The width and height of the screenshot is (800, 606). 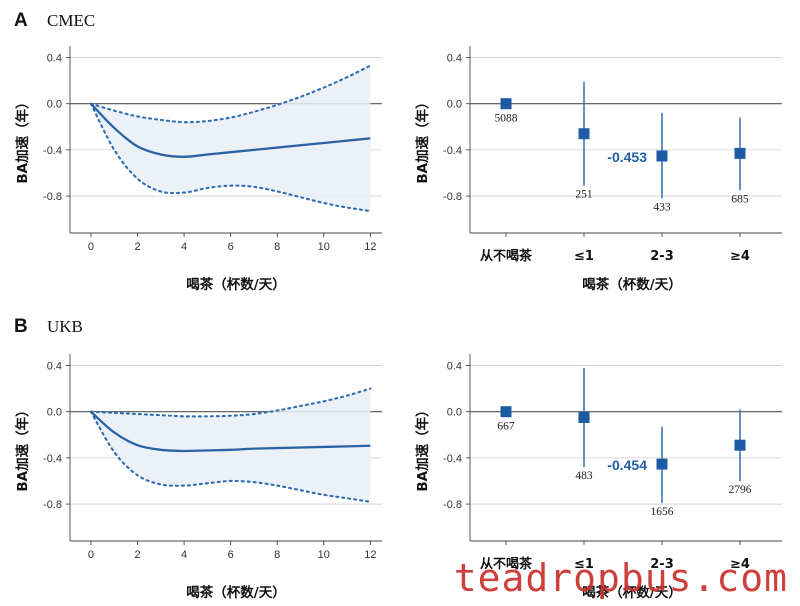 What do you see at coordinates (662, 207) in the screenshot?
I see `sample-size-label: 433` at bounding box center [662, 207].